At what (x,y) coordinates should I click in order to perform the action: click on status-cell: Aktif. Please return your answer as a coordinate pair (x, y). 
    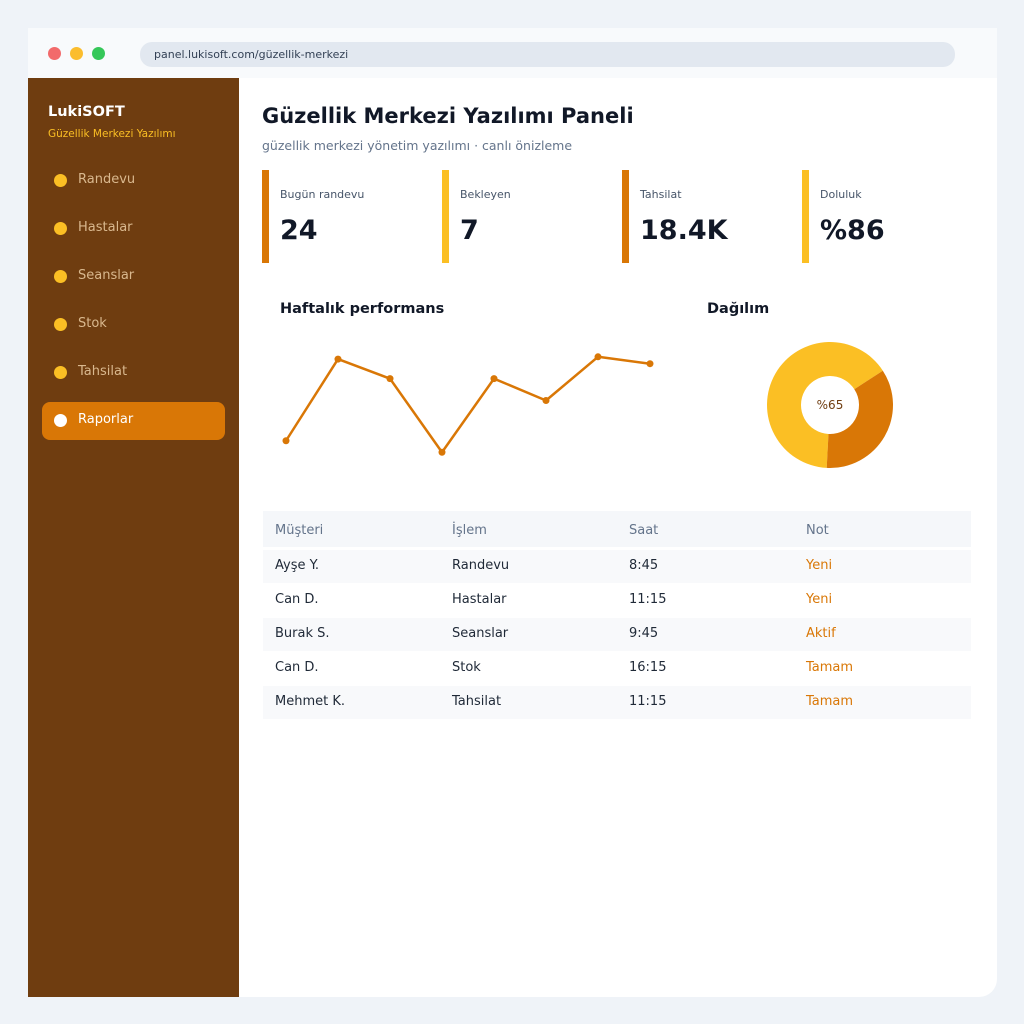
    Looking at the image, I should click on (821, 633).